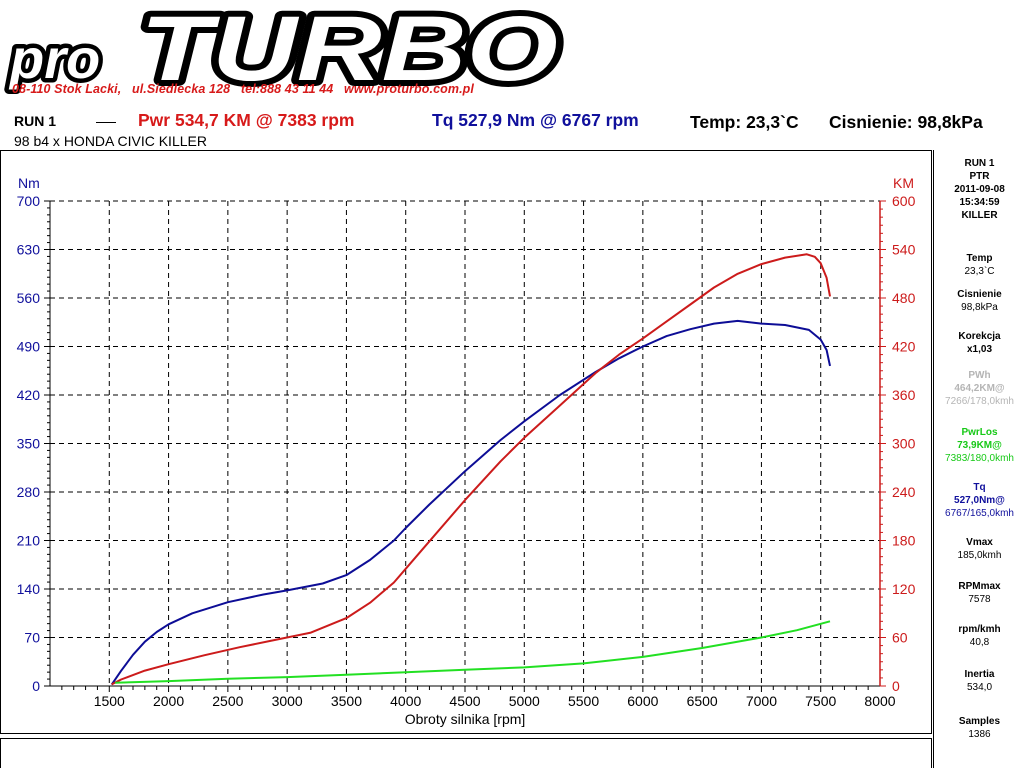  I want to click on x-tick-label: 5500, so click(583, 701).